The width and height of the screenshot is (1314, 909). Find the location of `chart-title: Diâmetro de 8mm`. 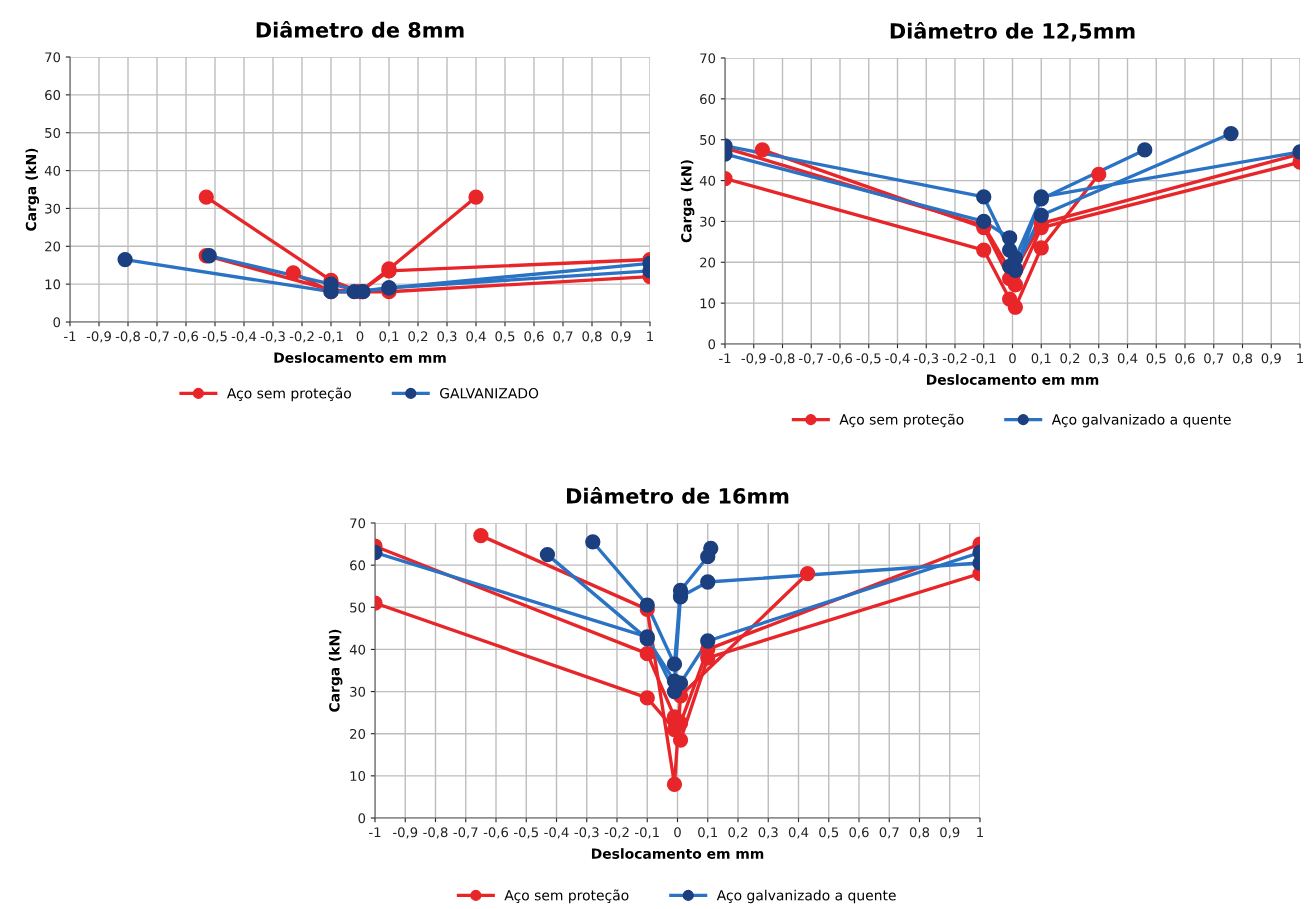

chart-title: Diâmetro de 8mm is located at coordinates (360, 29).